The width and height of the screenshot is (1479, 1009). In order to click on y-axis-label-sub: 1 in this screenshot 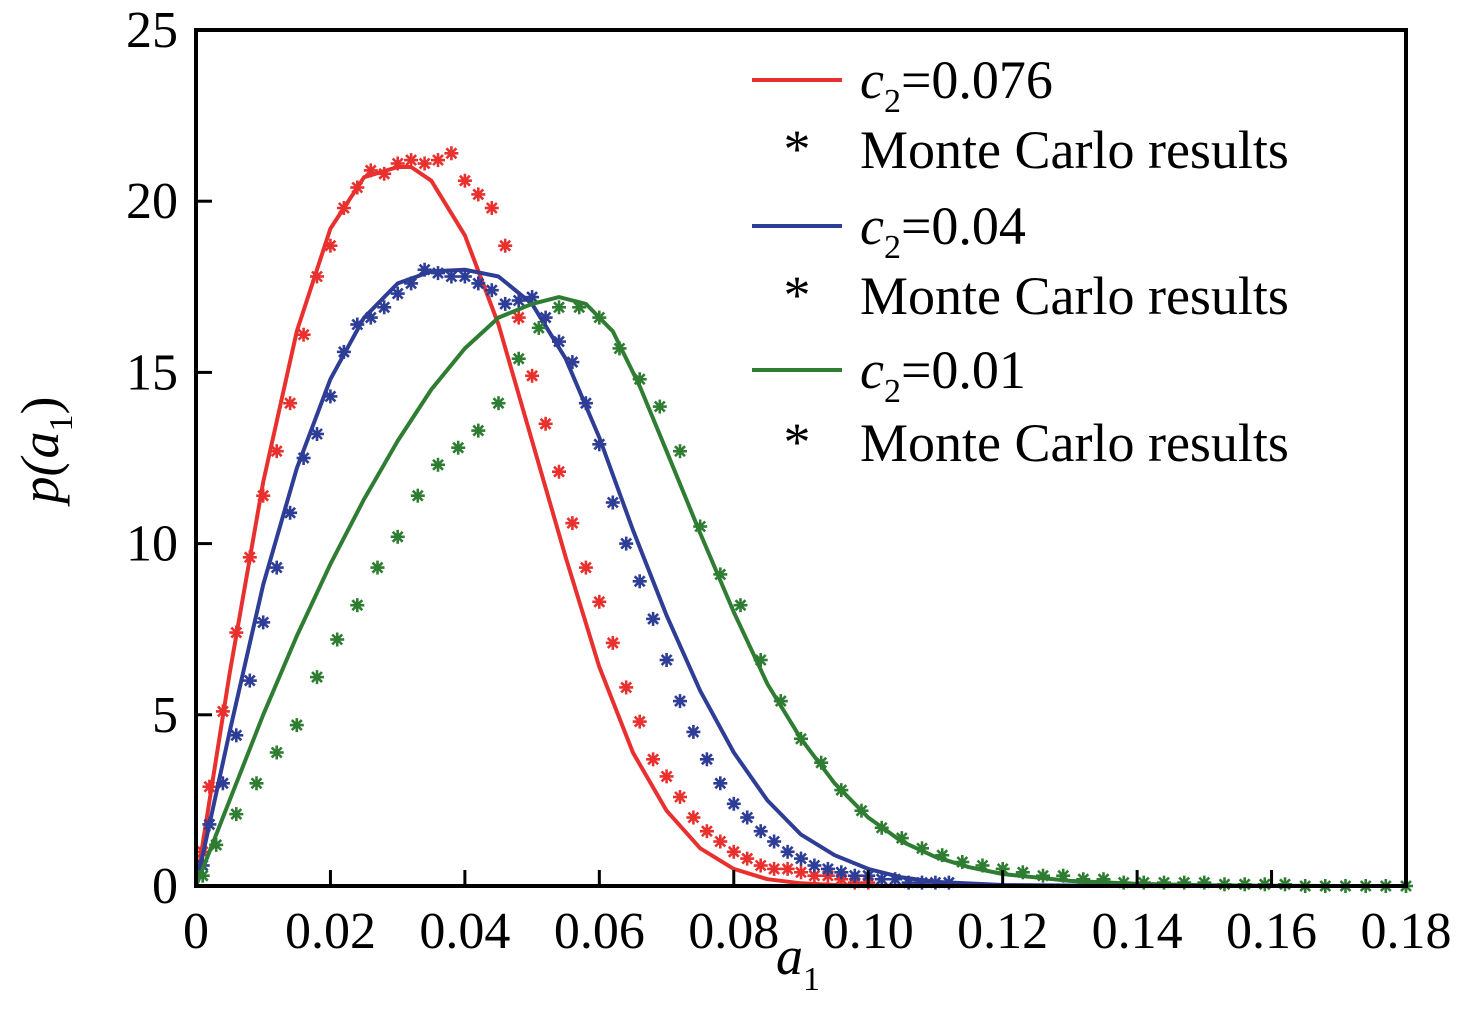, I will do `click(61, 423)`.